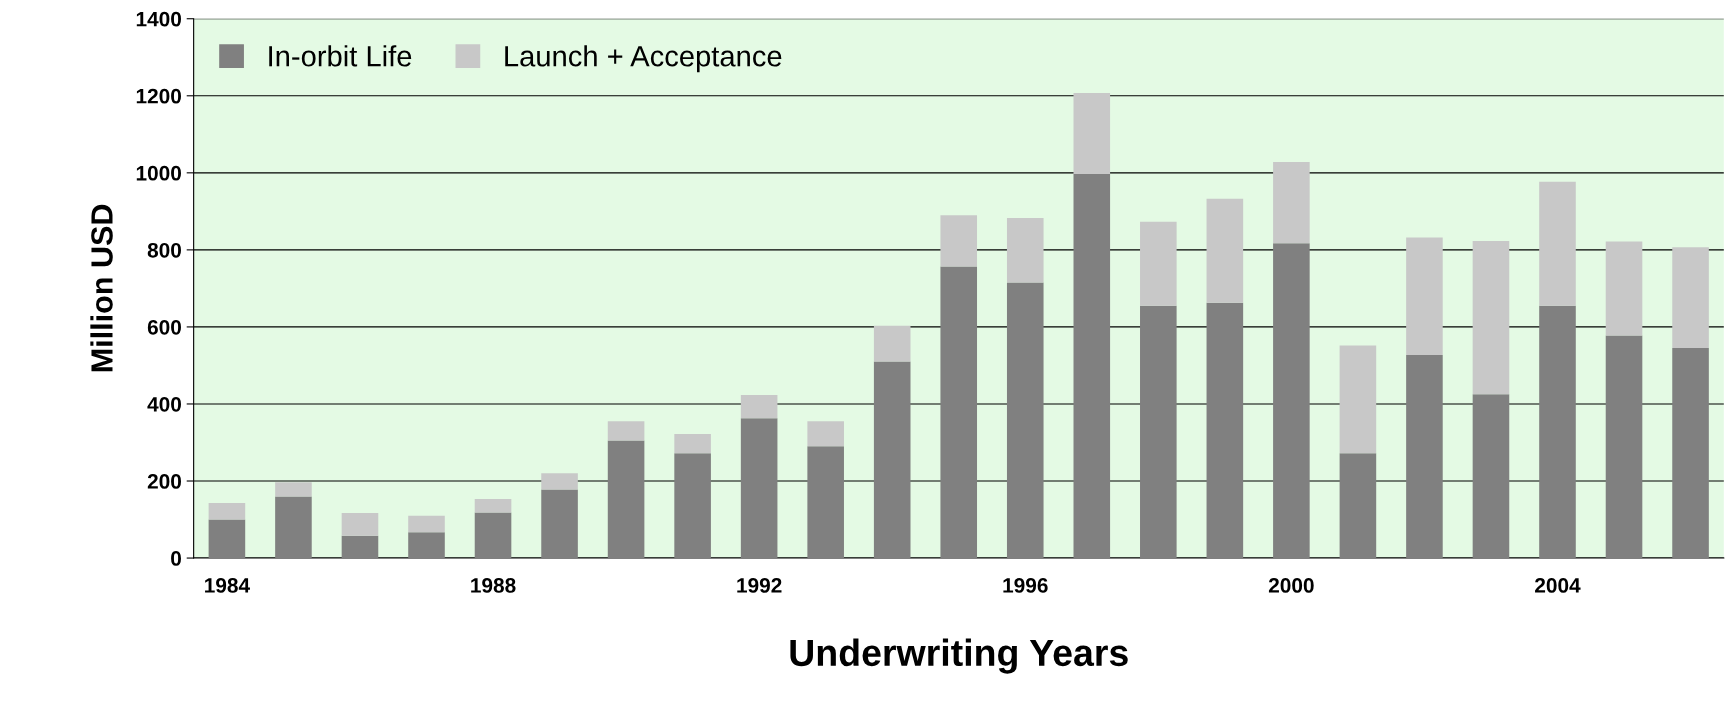 This screenshot has width=1729, height=721. I want to click on x-tick-label: 1988, so click(493, 585).